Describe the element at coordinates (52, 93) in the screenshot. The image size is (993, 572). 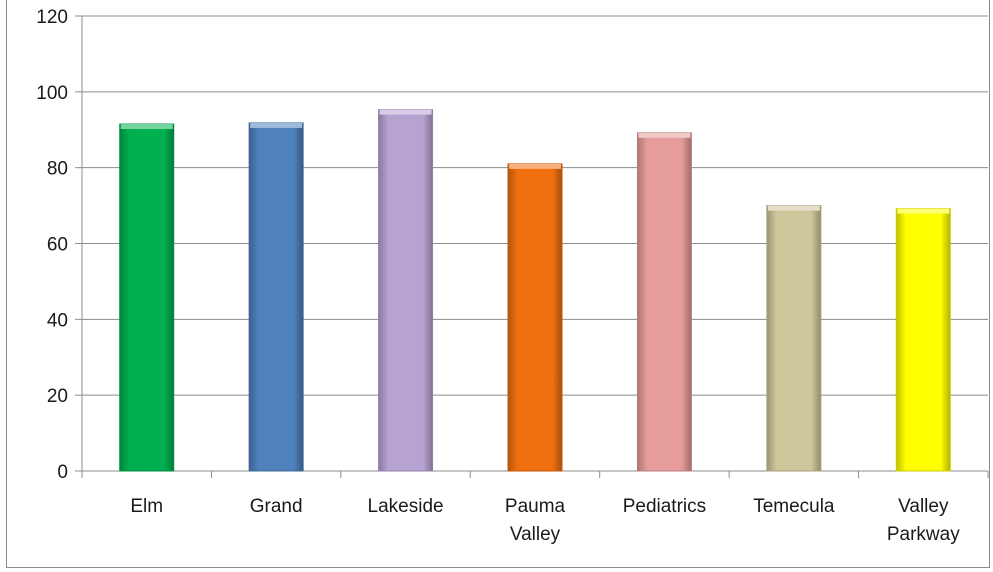
I see `y-tick-label: 100` at that location.